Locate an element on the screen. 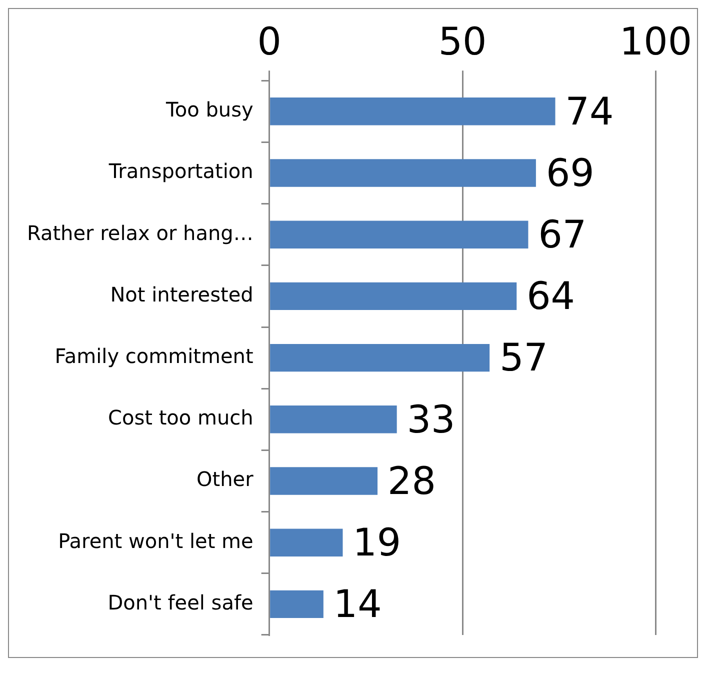  y-tick-label: Not interested is located at coordinates (182, 294).